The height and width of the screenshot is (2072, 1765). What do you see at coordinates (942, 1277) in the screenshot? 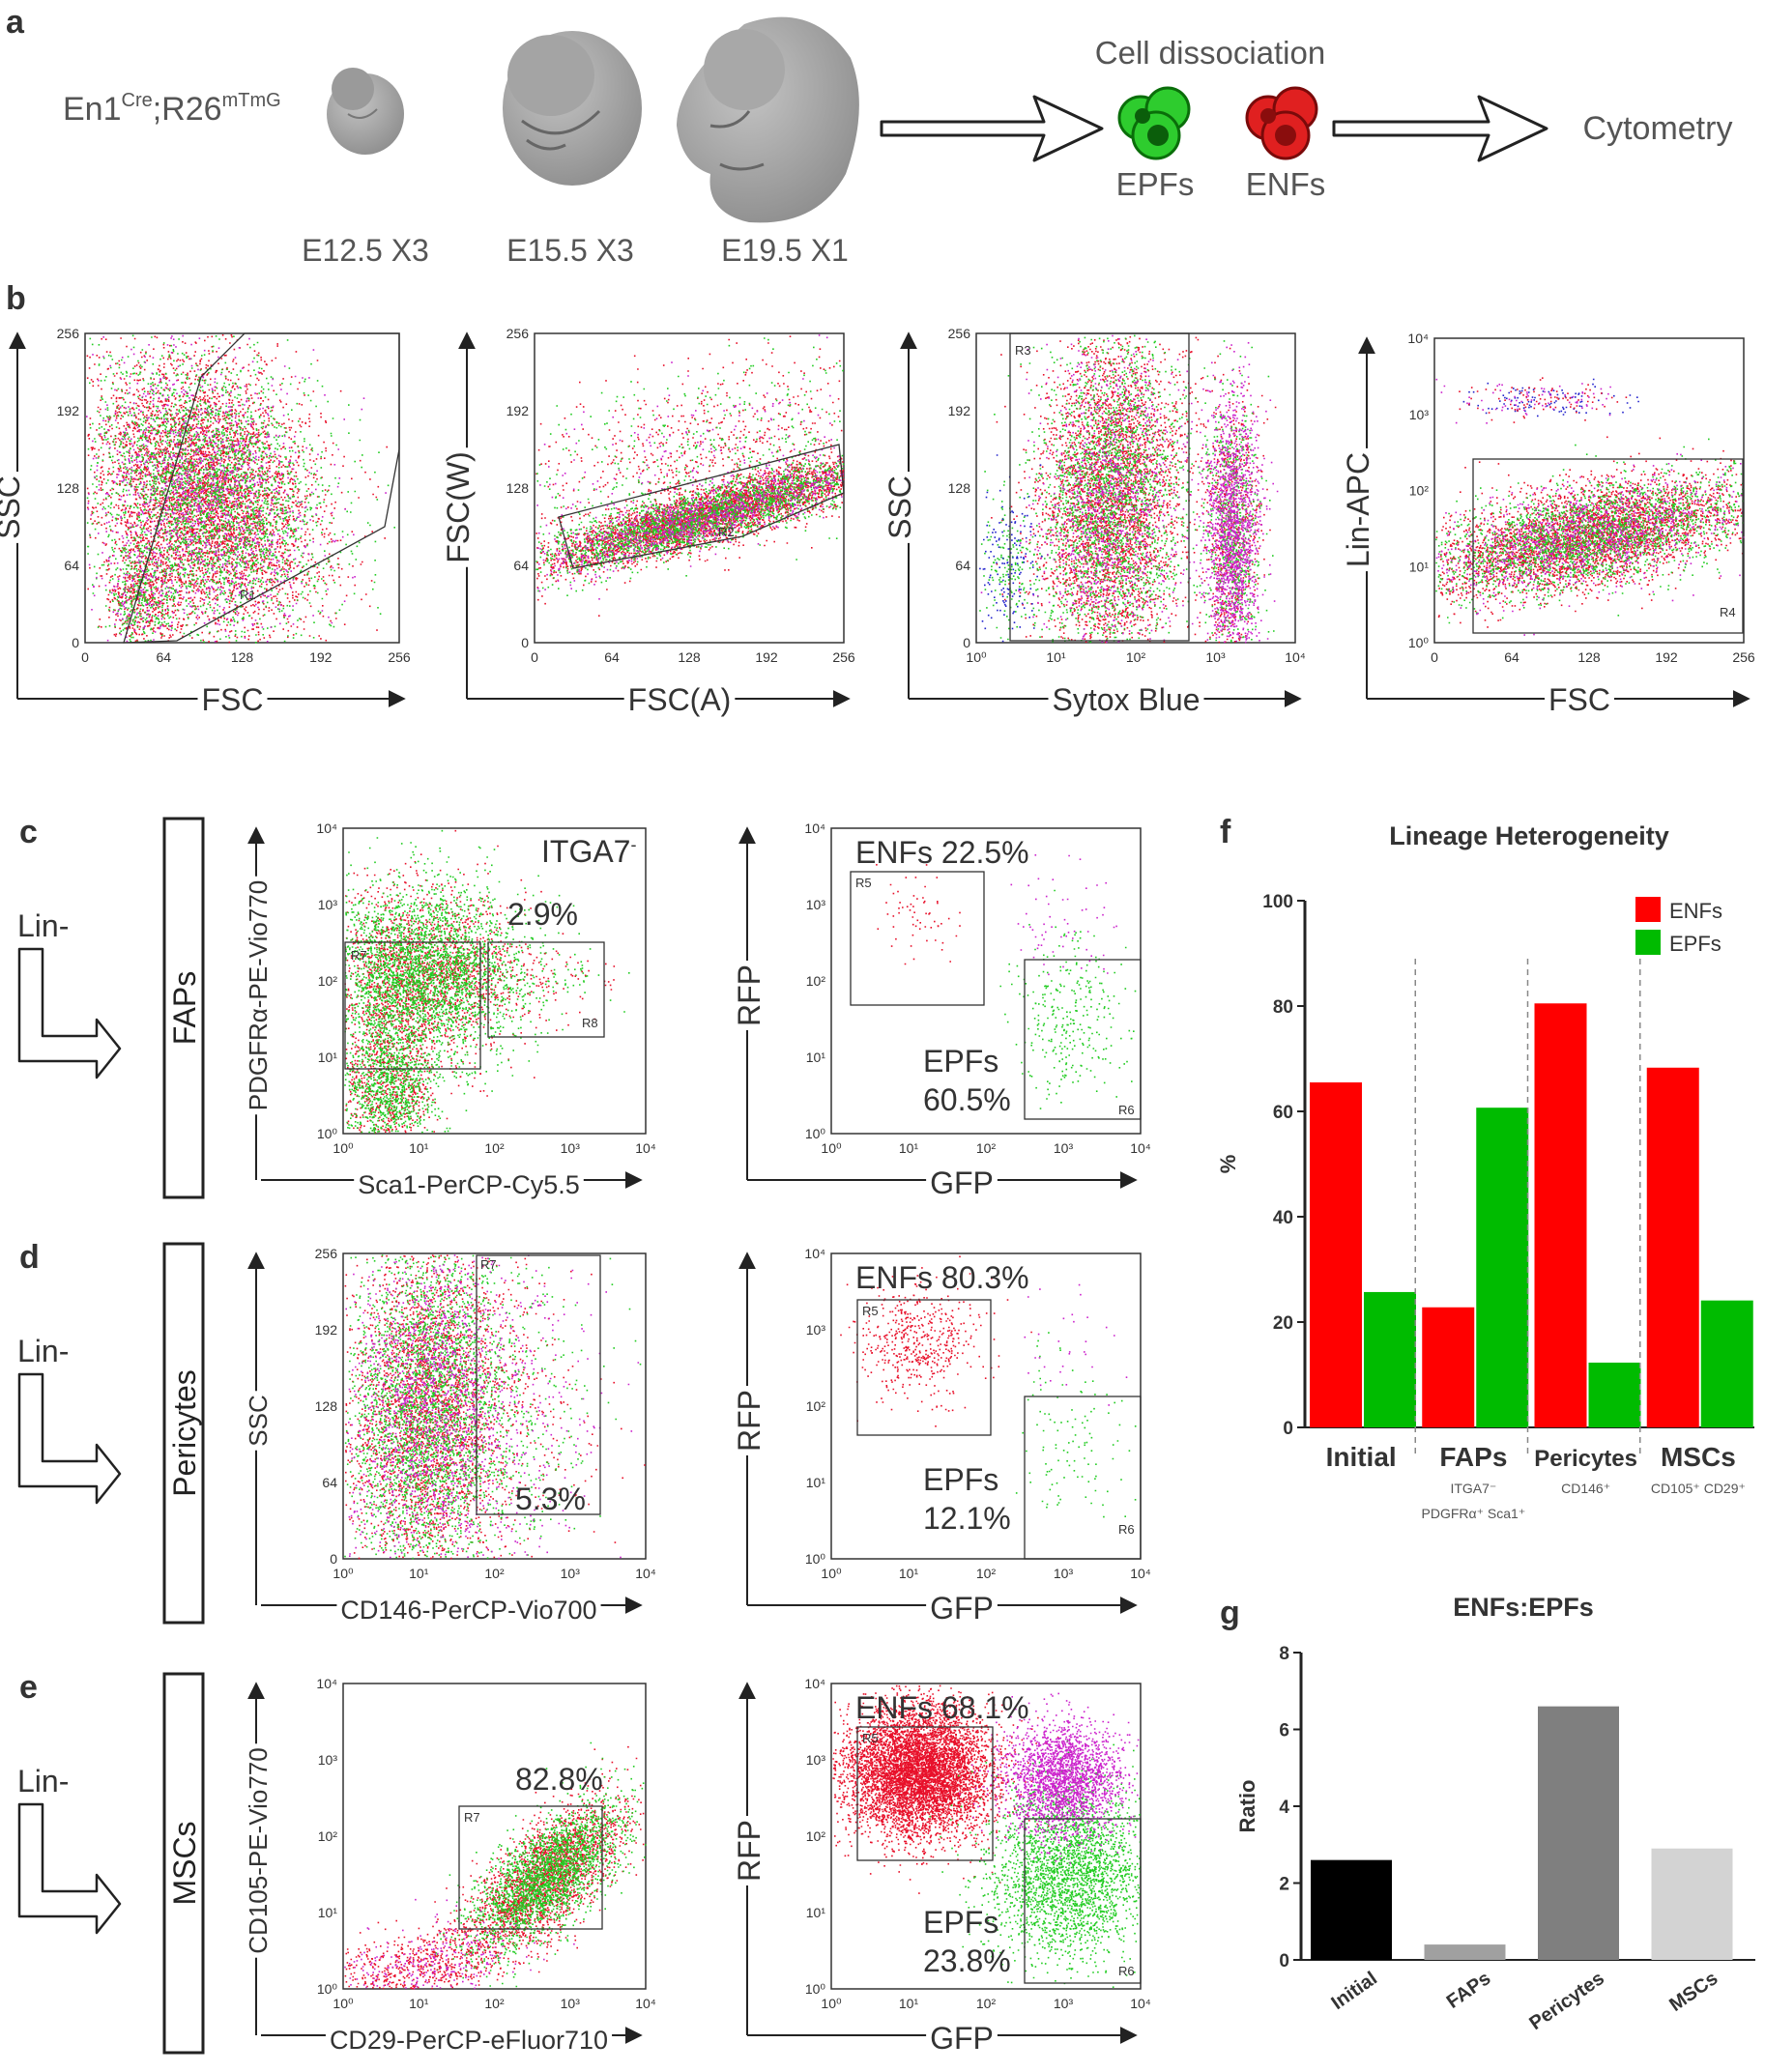
I see `enf-percentage: ENFs 80.3%` at bounding box center [942, 1277].